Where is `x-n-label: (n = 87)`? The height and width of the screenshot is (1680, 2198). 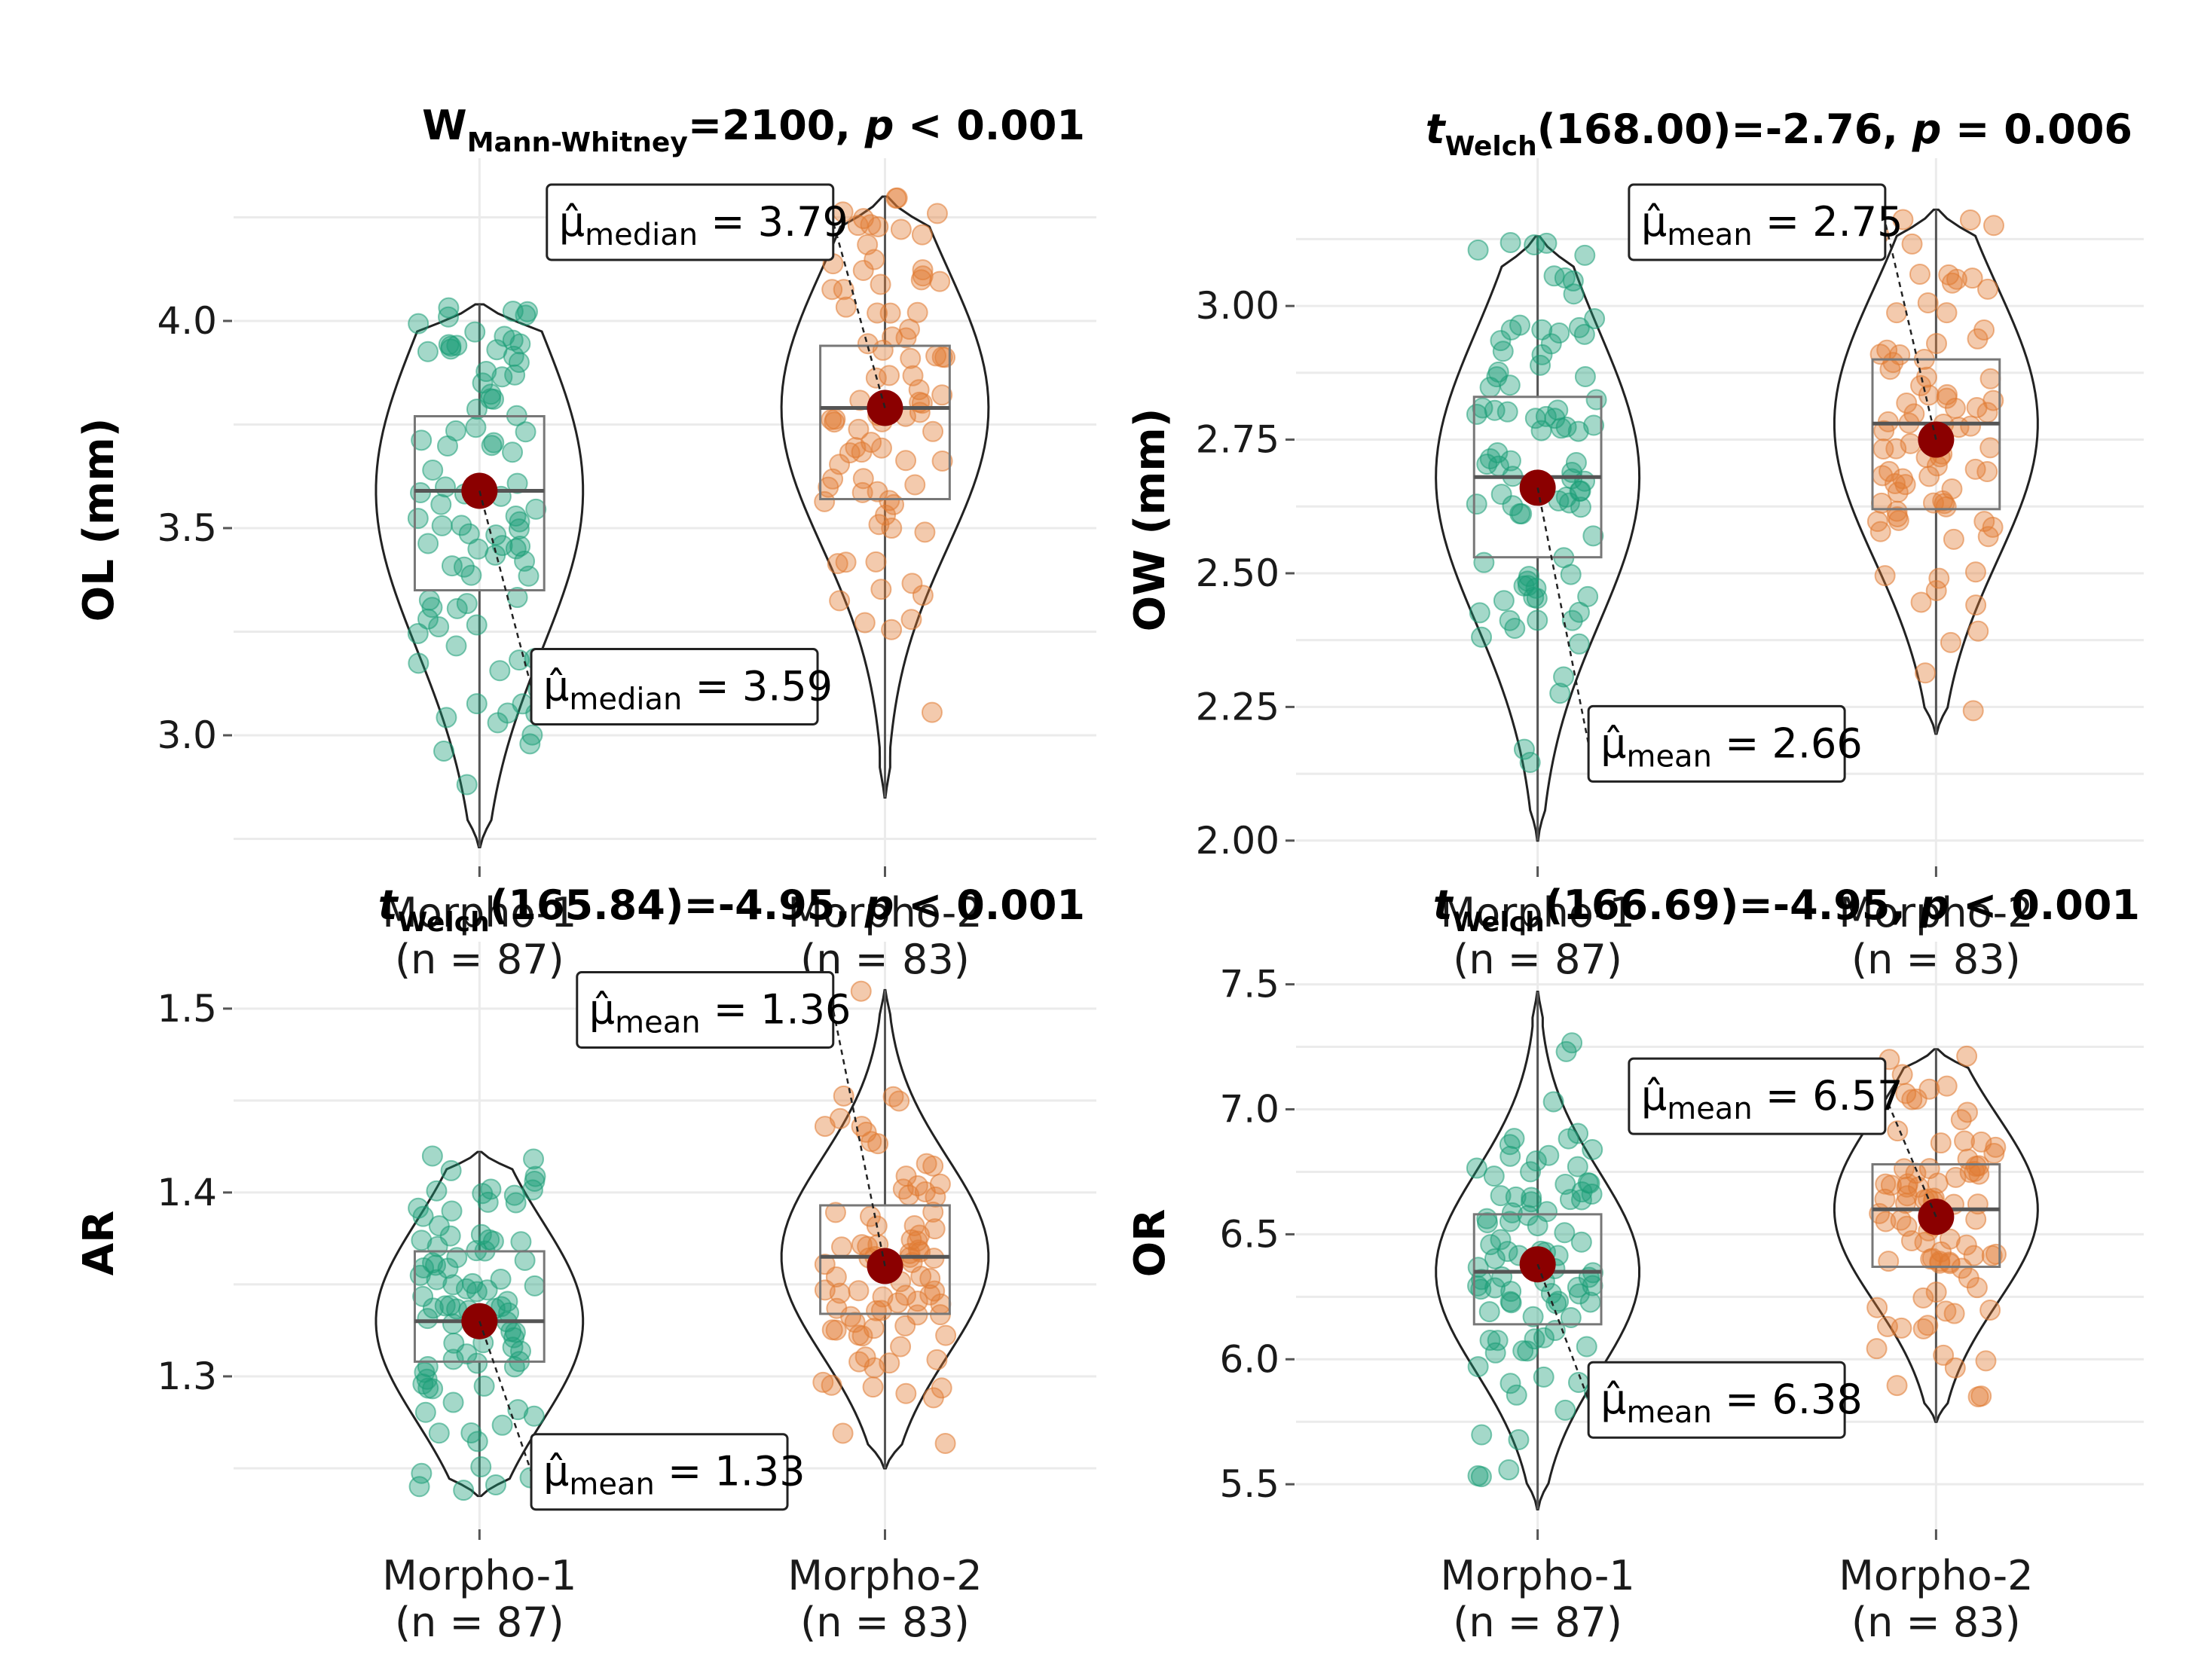
x-n-label: (n = 87) is located at coordinates (479, 1622).